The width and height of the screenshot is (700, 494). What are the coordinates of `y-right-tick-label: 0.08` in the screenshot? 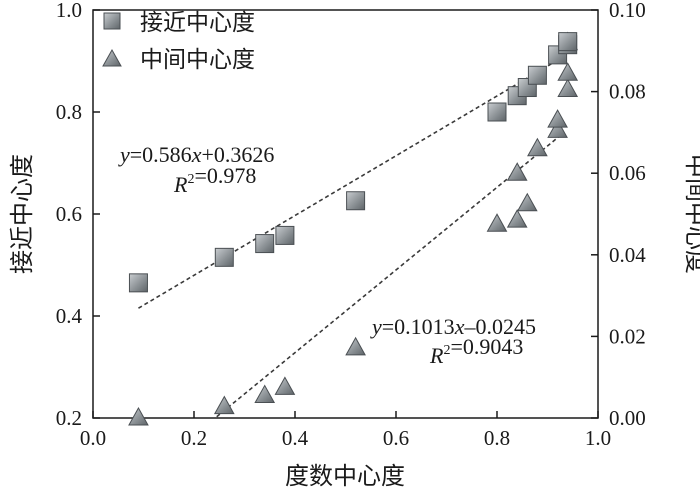 It's located at (627, 92).